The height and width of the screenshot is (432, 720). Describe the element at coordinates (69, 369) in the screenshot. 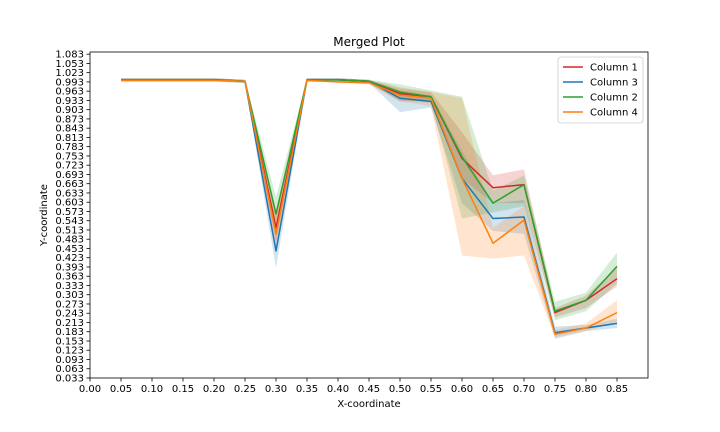

I see `y-tick-label: 0.063` at that location.